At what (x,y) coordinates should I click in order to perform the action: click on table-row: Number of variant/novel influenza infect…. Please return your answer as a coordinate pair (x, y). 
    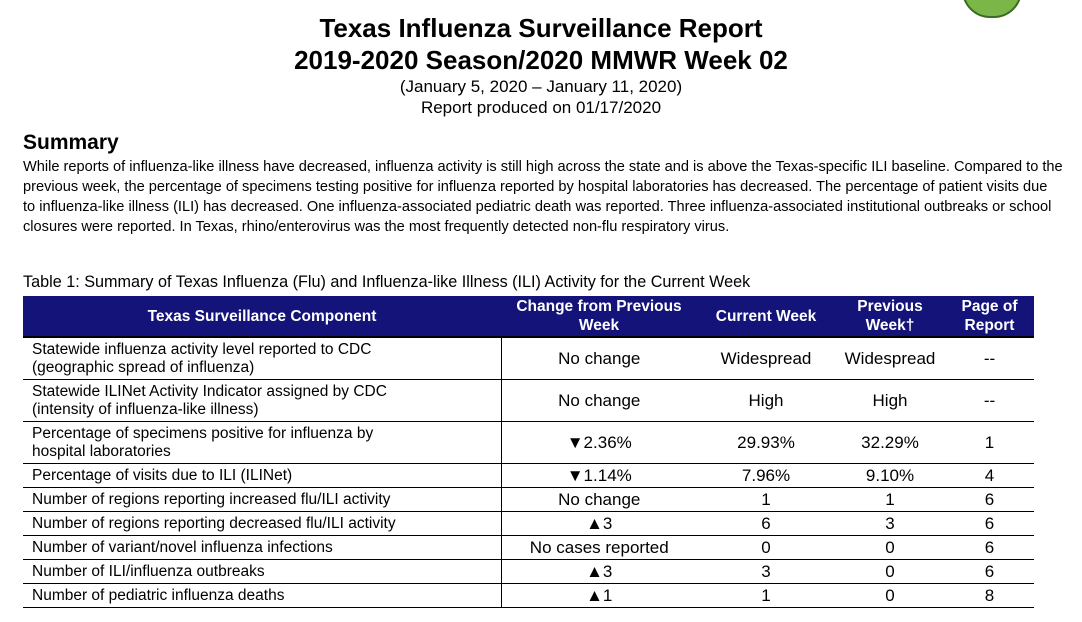
    Looking at the image, I should click on (528, 547).